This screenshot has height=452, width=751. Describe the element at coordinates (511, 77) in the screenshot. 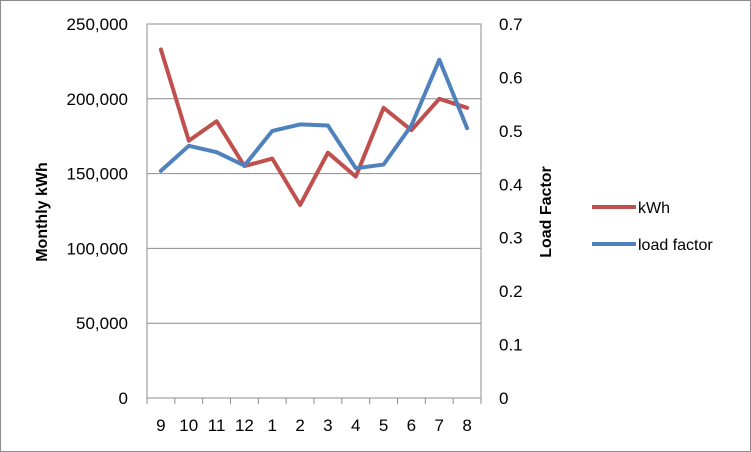

I see `y2-tick-label: 0.6` at that location.